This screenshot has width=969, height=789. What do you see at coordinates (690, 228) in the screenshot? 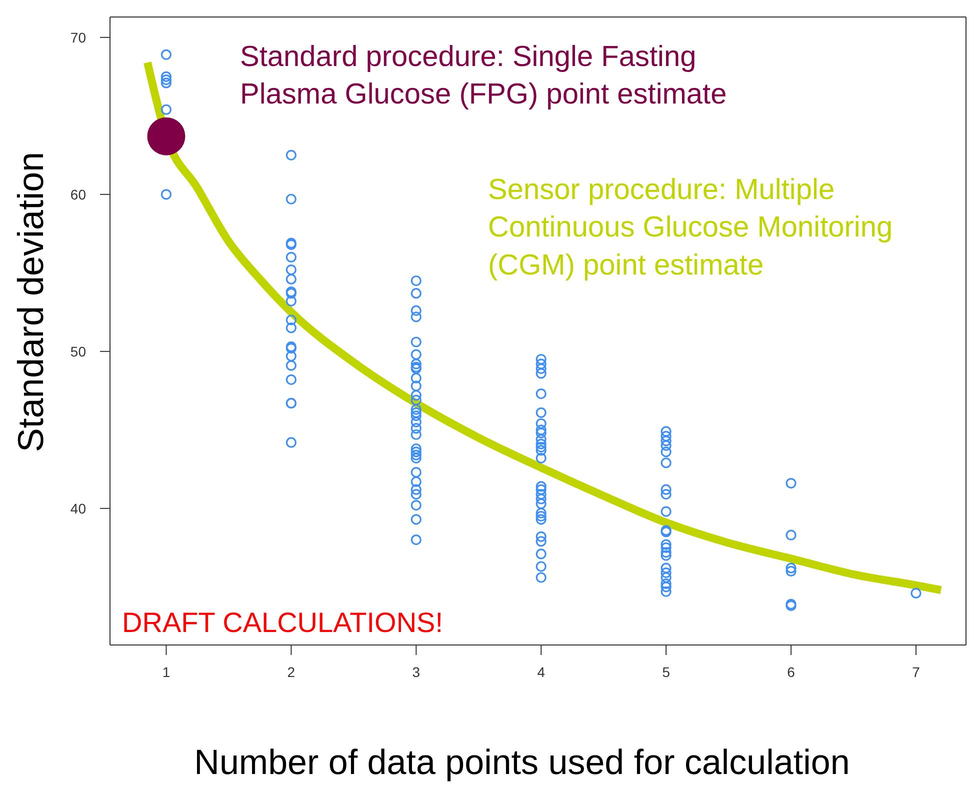
I see `text: Sensor procedure: Multiple Continuous Glucose Monitoring (CGM) point estimate` at bounding box center [690, 228].